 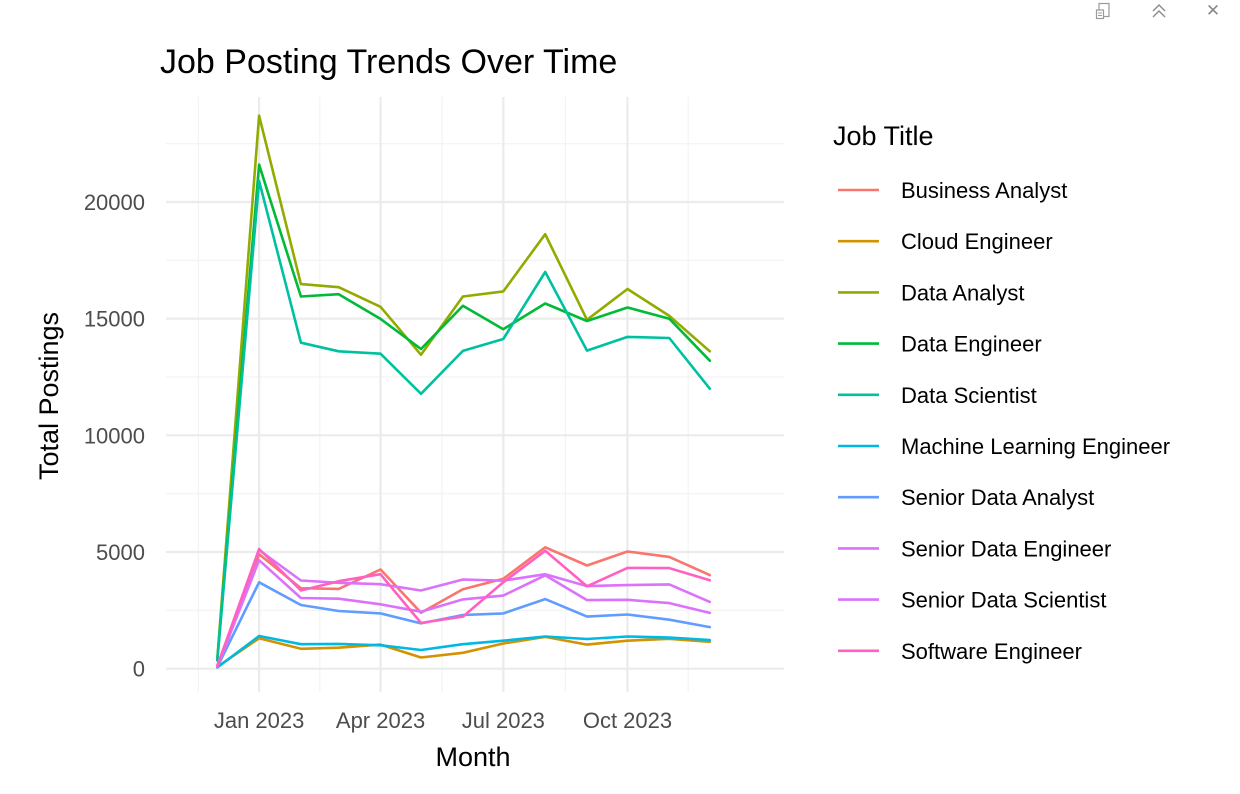 What do you see at coordinates (114, 435) in the screenshot?
I see `y-tick-label: 10000` at bounding box center [114, 435].